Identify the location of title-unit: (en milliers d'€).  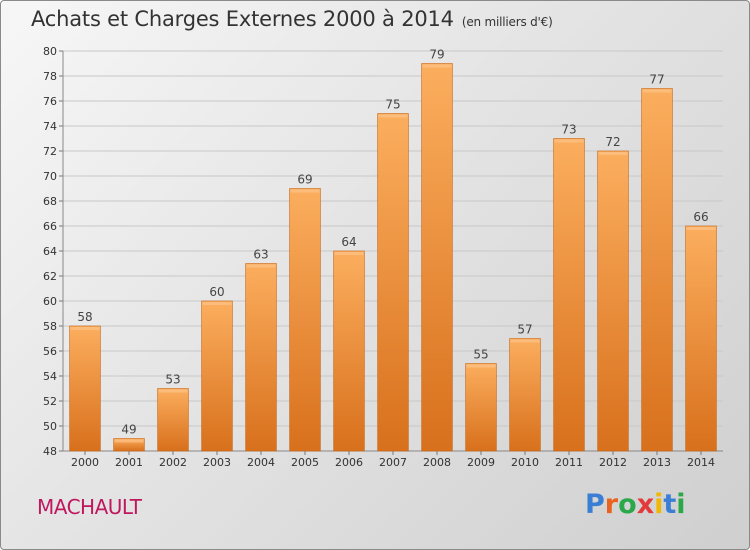
(507, 22).